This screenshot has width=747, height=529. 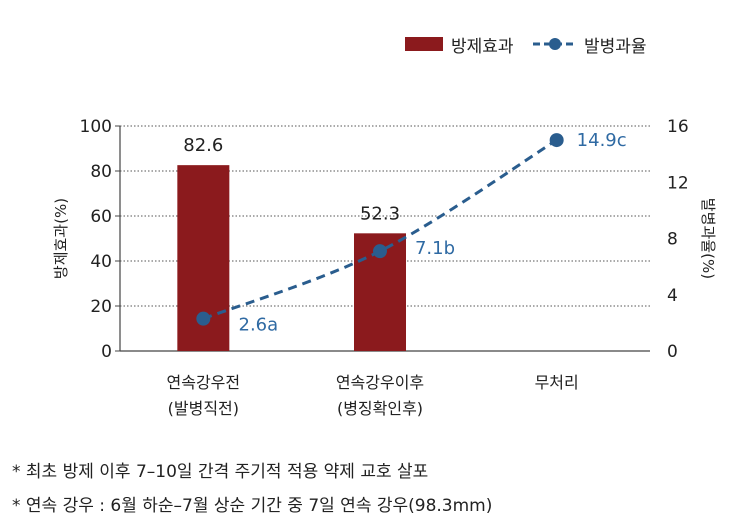 What do you see at coordinates (557, 382) in the screenshot?
I see `category-label: 무처리` at bounding box center [557, 382].